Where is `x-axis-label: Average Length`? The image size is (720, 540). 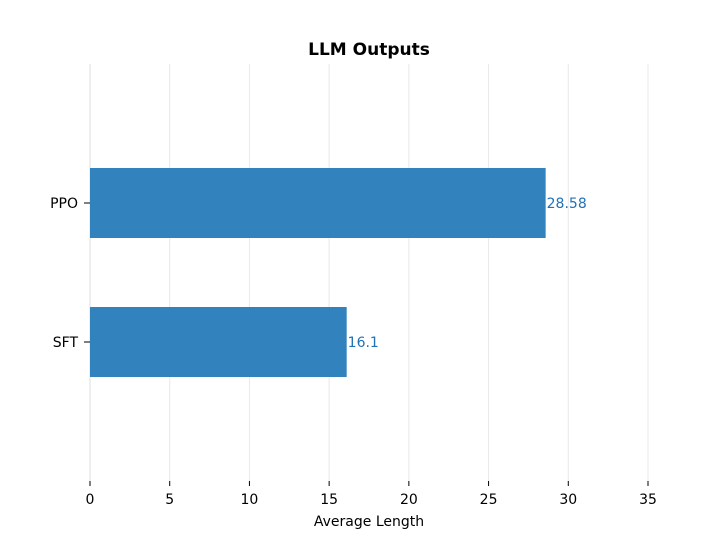
x-axis-label: Average Length is located at coordinates (369, 522).